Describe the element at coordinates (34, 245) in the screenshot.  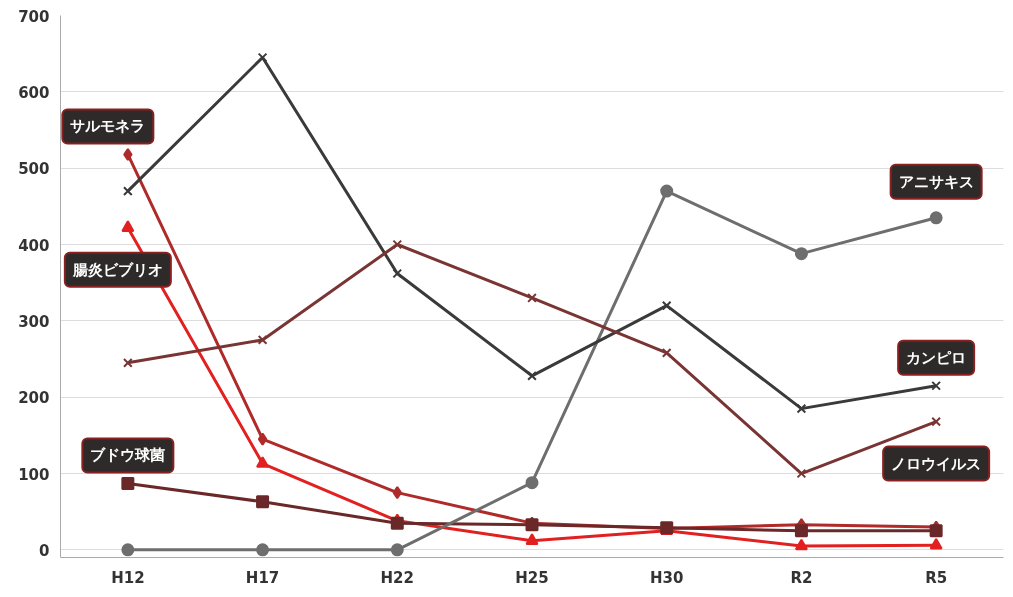
I see `y-tick-label: 400` at that location.